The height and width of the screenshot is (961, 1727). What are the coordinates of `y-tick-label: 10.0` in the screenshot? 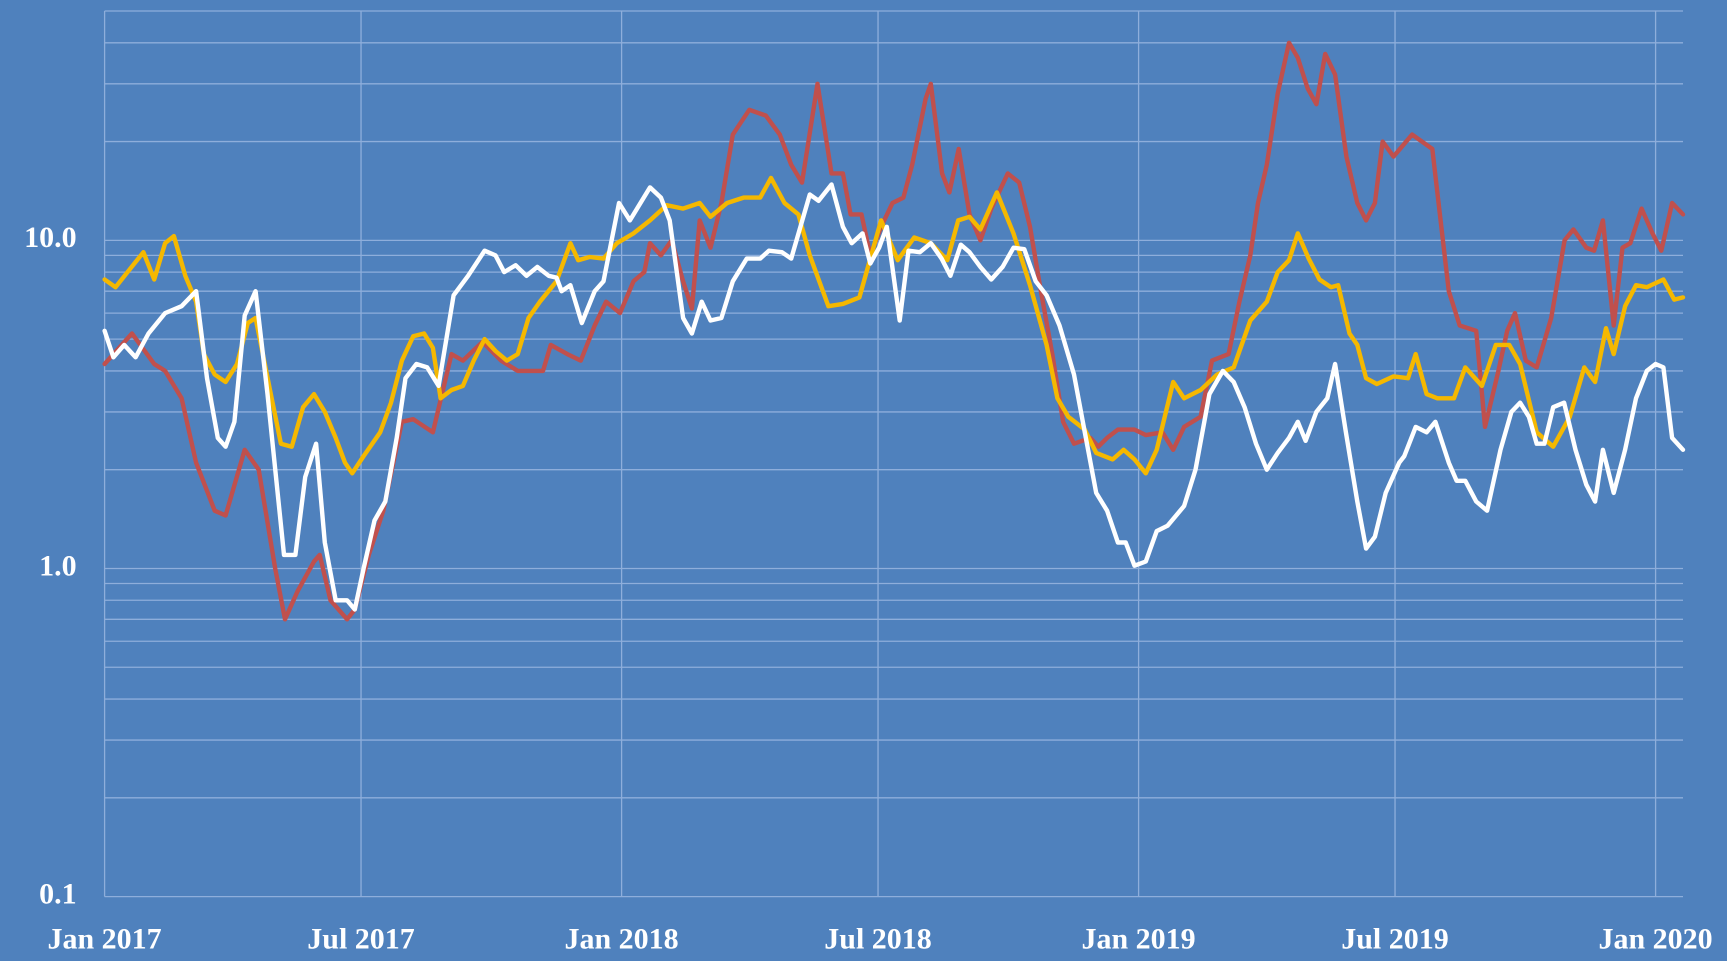 It's located at (50, 237).